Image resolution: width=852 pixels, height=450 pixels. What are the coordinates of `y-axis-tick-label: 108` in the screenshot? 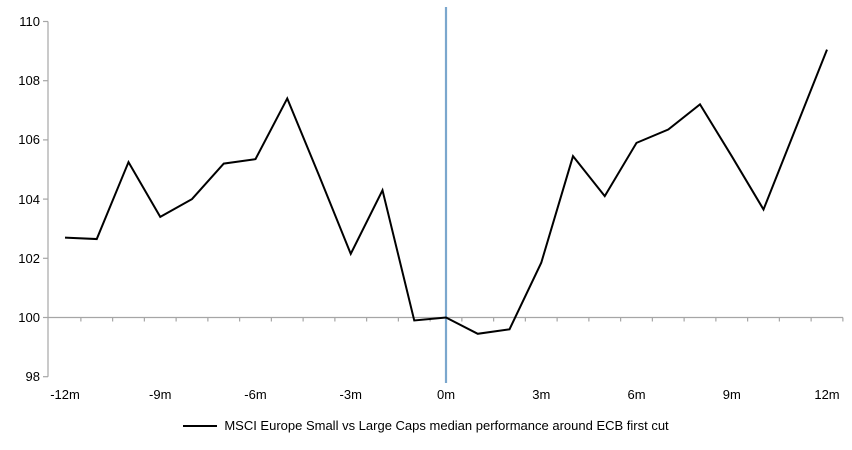 It's located at (29, 81).